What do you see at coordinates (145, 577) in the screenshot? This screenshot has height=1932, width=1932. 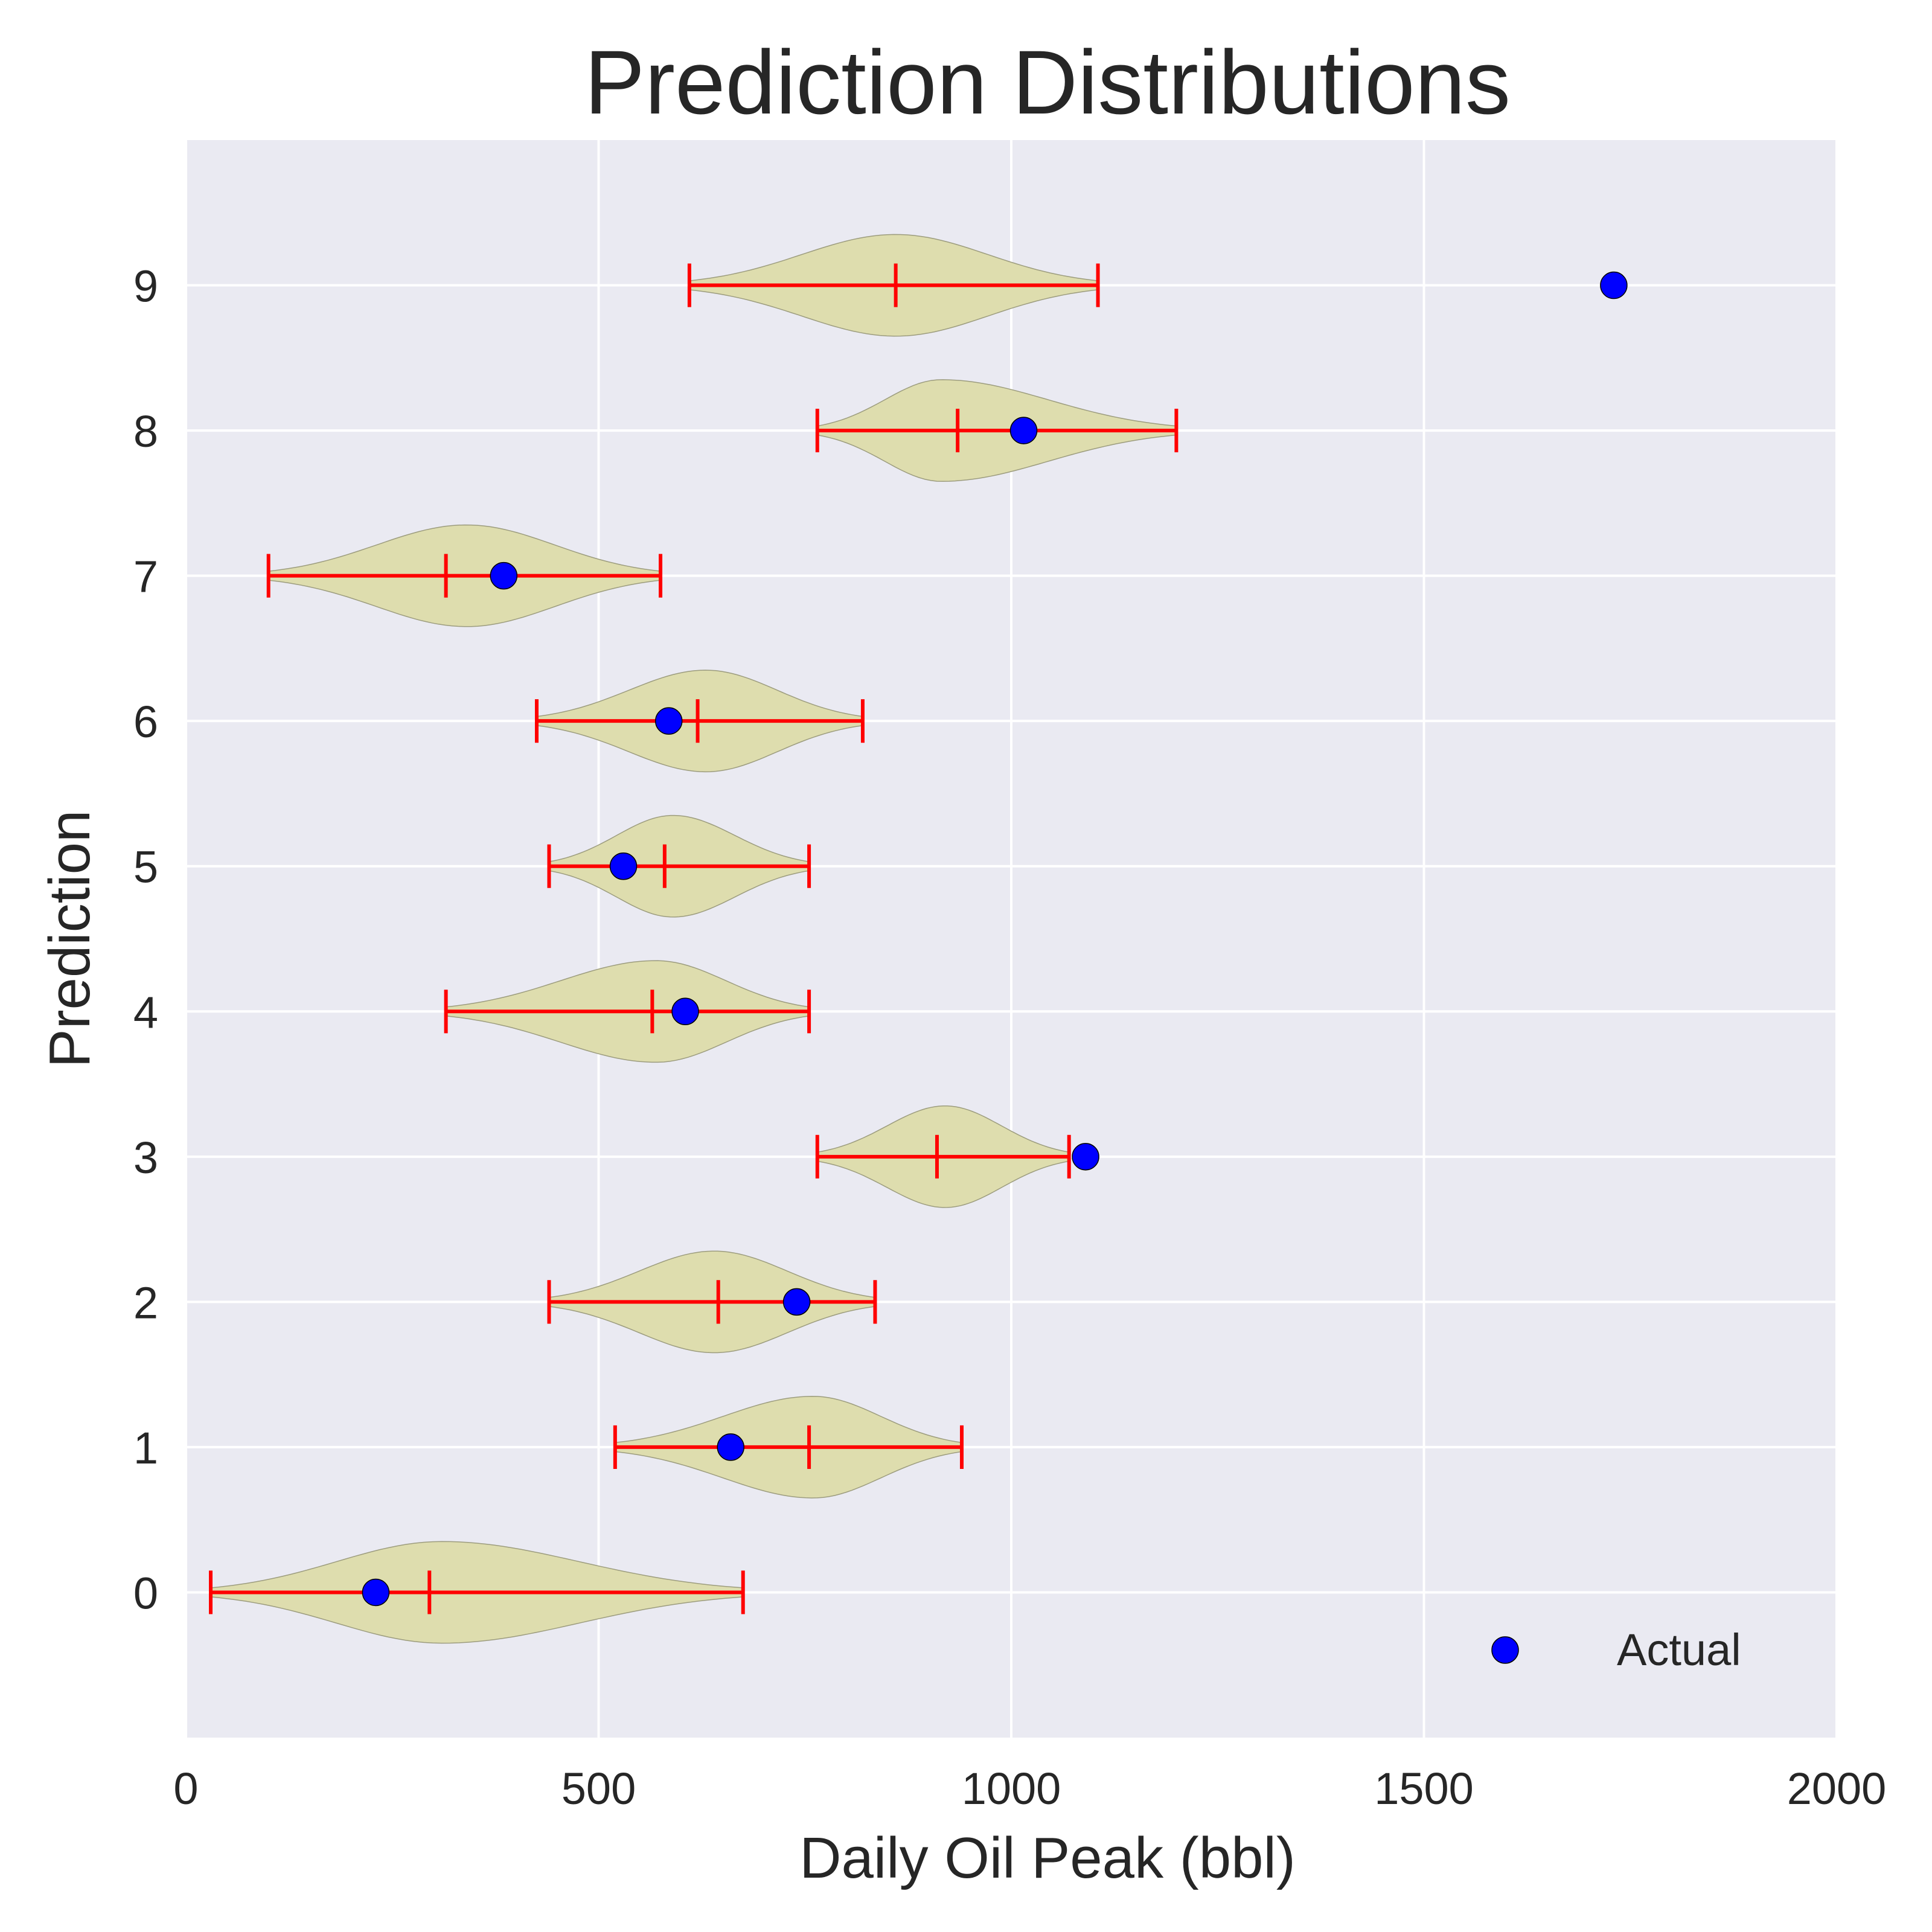 I see `y-tick-label: 7` at bounding box center [145, 577].